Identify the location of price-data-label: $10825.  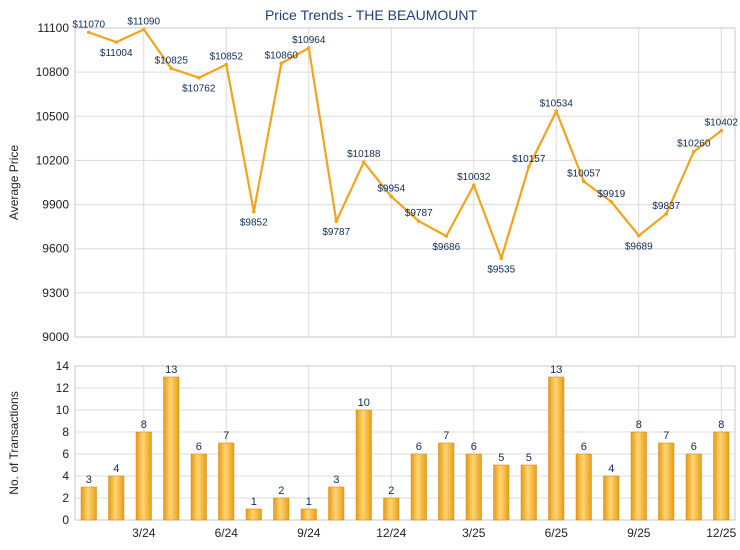
(172, 60).